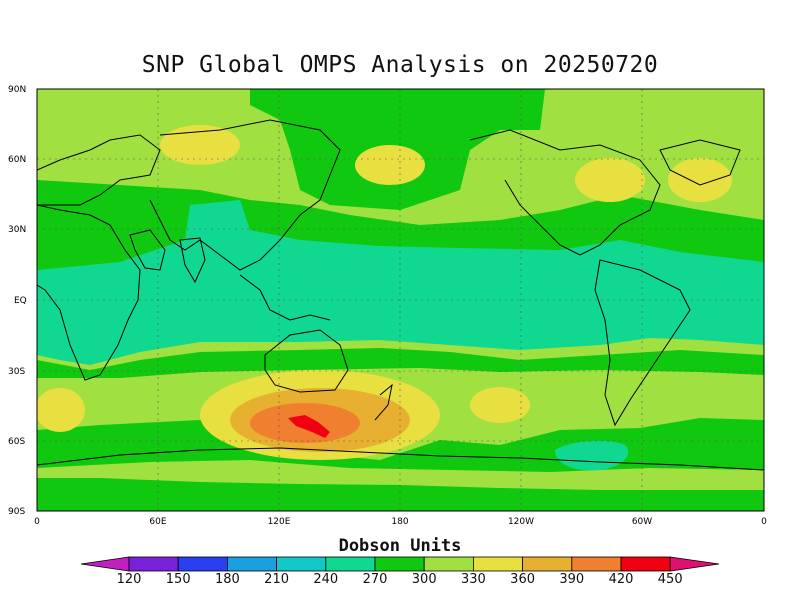 Image resolution: width=800 pixels, height=600 pixels. What do you see at coordinates (383, 402) in the screenshot?
I see `coast-nz` at bounding box center [383, 402].